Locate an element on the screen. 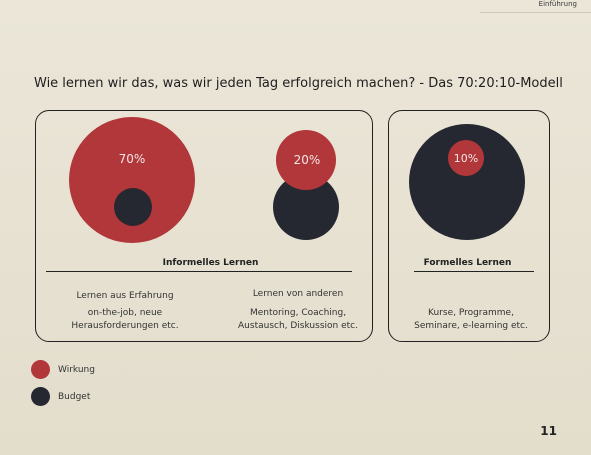 This screenshot has width=591, height=455. section-header: Einführung is located at coordinates (557, 4).